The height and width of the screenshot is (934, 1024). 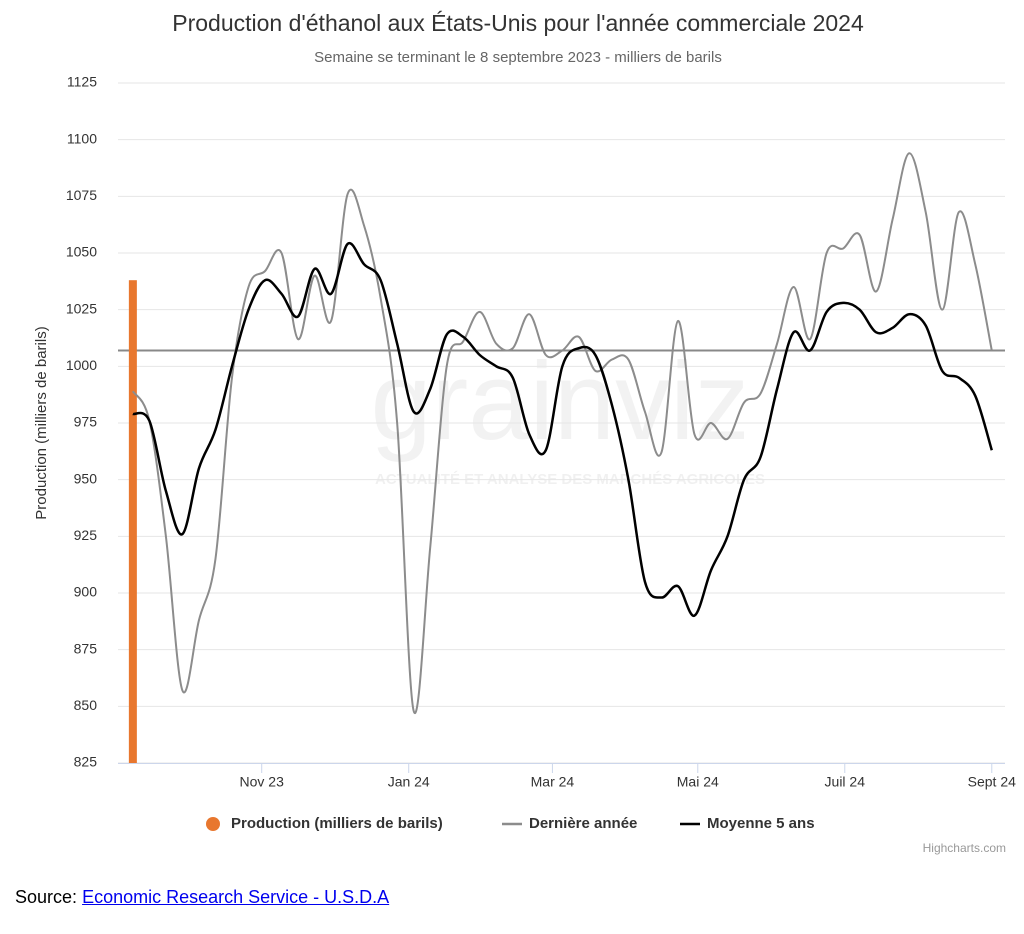 What do you see at coordinates (86, 762) in the screenshot?
I see `y-tick-label: 825` at bounding box center [86, 762].